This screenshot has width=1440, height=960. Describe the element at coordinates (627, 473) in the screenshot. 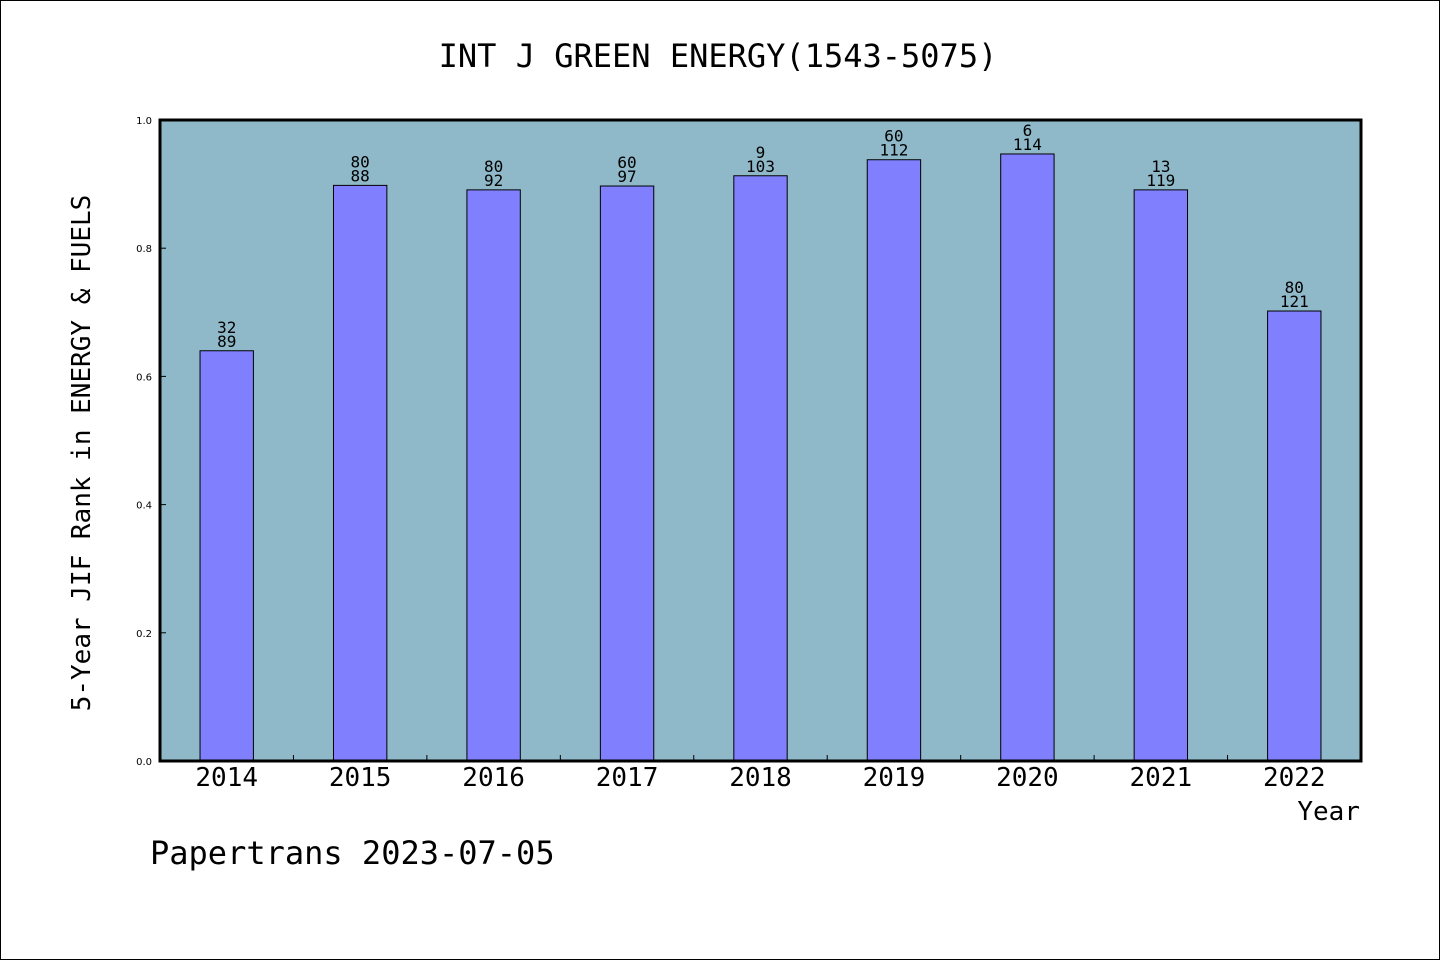

I see `bar-2017` at that location.